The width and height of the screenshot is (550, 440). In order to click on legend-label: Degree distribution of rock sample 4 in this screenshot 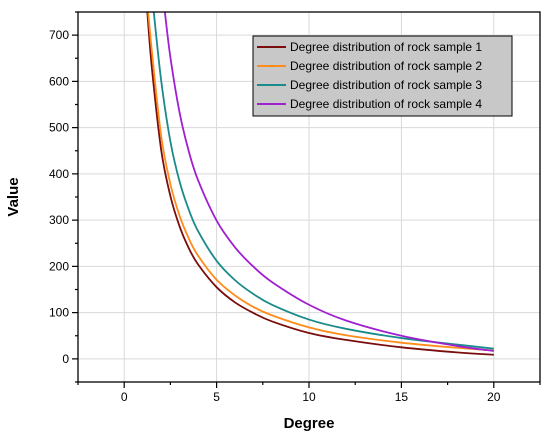, I will do `click(386, 104)`.